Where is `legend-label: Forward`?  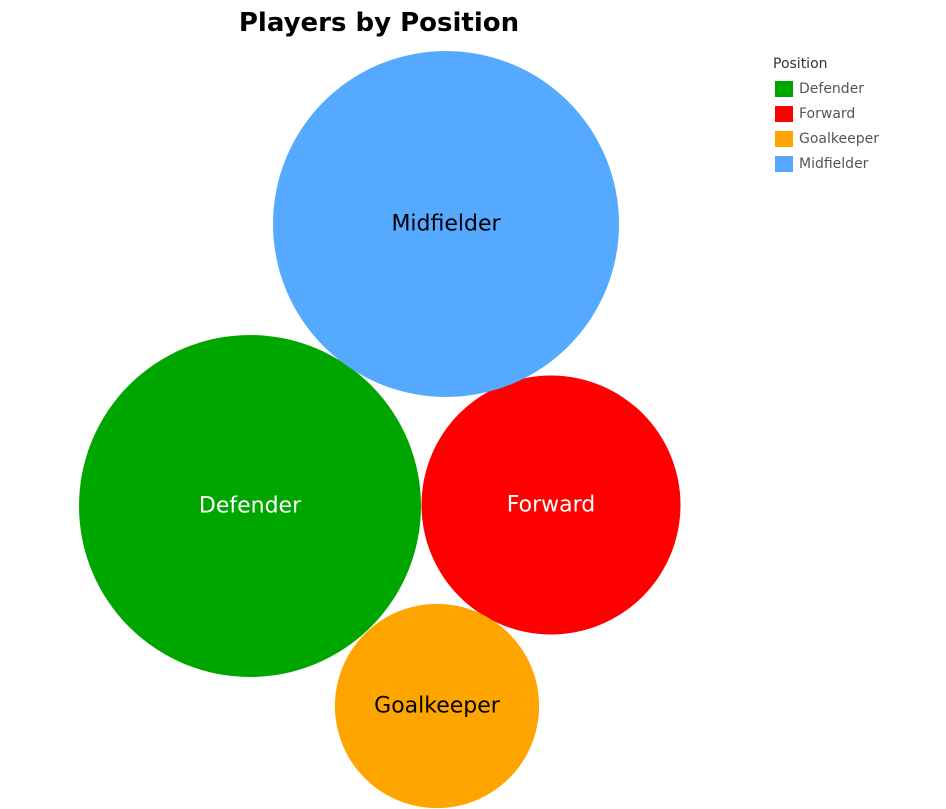 legend-label: Forward is located at coordinates (827, 113).